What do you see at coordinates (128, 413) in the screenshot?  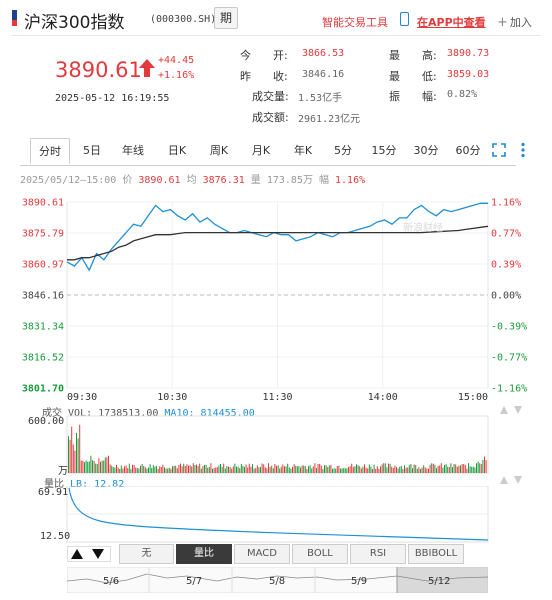 I see `vol-value: 1738513.00` at bounding box center [128, 413].